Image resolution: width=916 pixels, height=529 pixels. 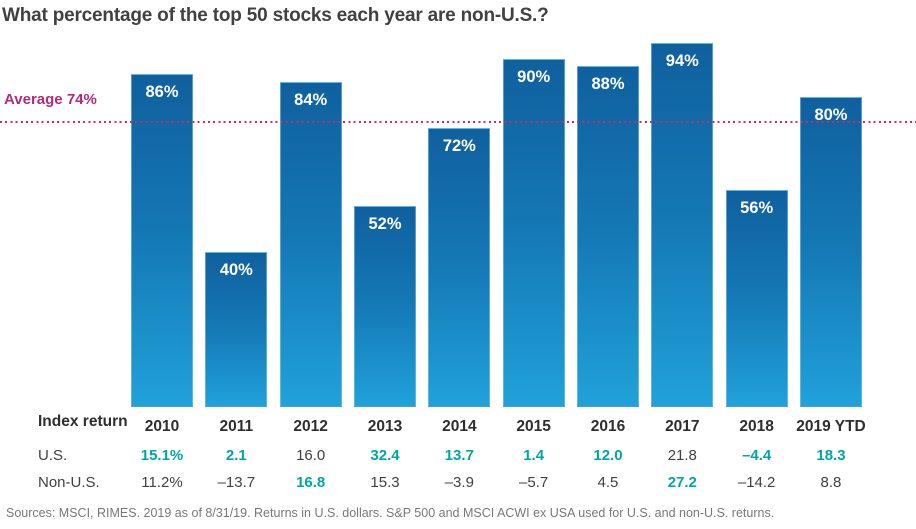 I want to click on non-us-return-cell-2018: –14.2, so click(x=757, y=482).